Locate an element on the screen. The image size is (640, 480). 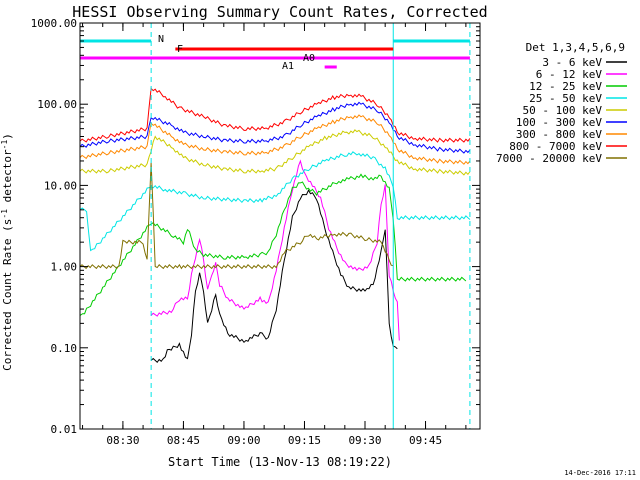
y-tick-label: 1.00 is located at coordinates (64, 267).